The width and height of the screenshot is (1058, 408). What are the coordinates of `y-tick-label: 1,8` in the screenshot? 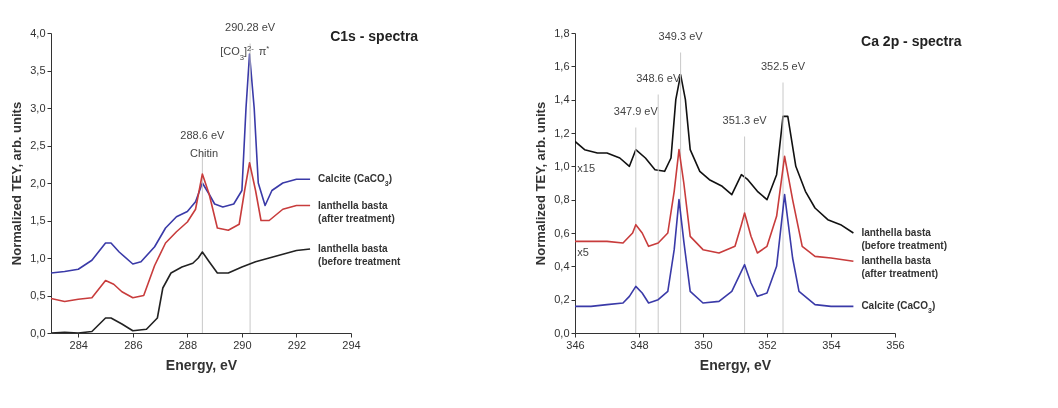 It's located at (562, 32).